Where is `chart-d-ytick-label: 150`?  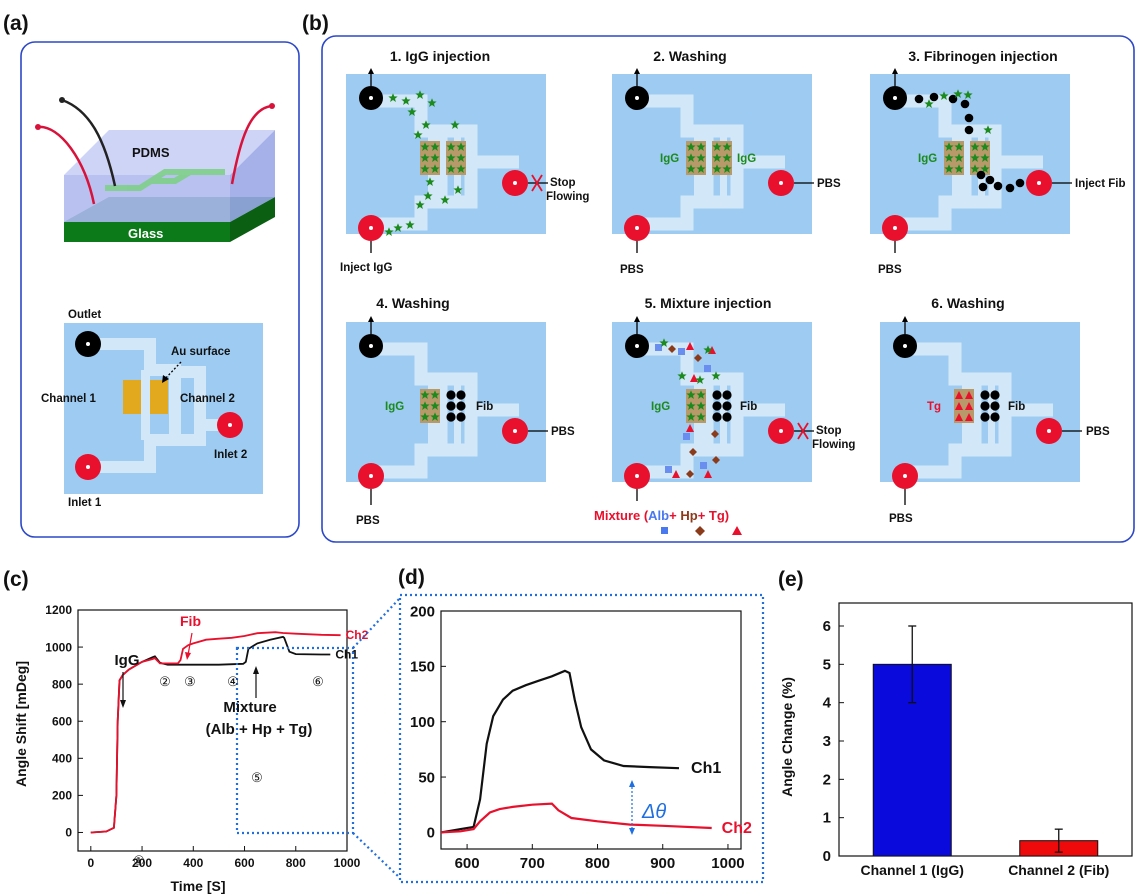 chart-d-ytick-label: 150 is located at coordinates (422, 667).